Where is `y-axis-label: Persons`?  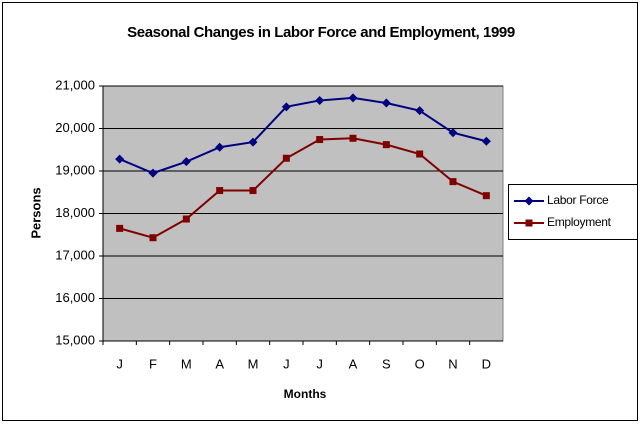 y-axis-label: Persons is located at coordinates (35, 212).